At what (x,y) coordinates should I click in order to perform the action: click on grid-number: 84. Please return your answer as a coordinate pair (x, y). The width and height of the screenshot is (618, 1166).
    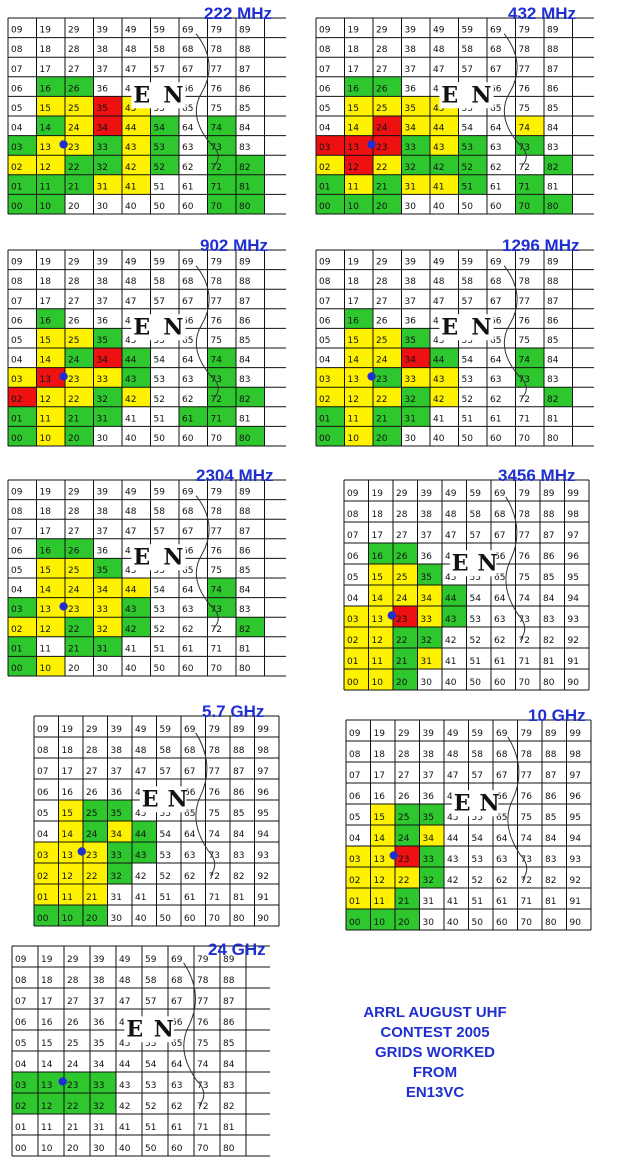
    Looking at the image, I should click on (553, 361).